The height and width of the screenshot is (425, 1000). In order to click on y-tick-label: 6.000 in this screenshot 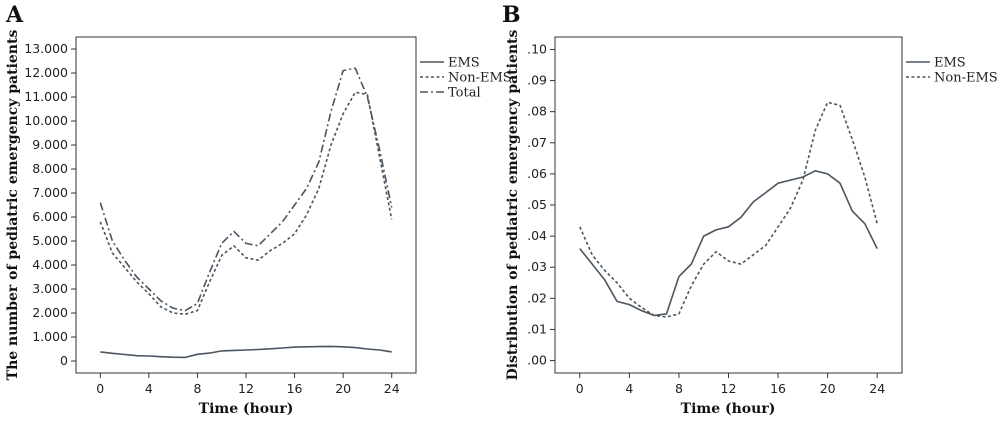, I will do `click(50, 216)`.